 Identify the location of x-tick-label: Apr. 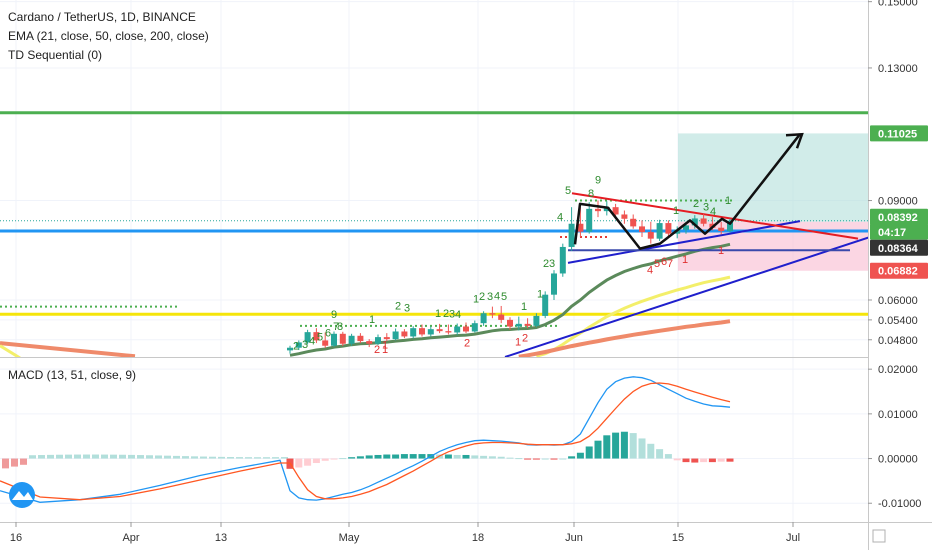
(130, 538).